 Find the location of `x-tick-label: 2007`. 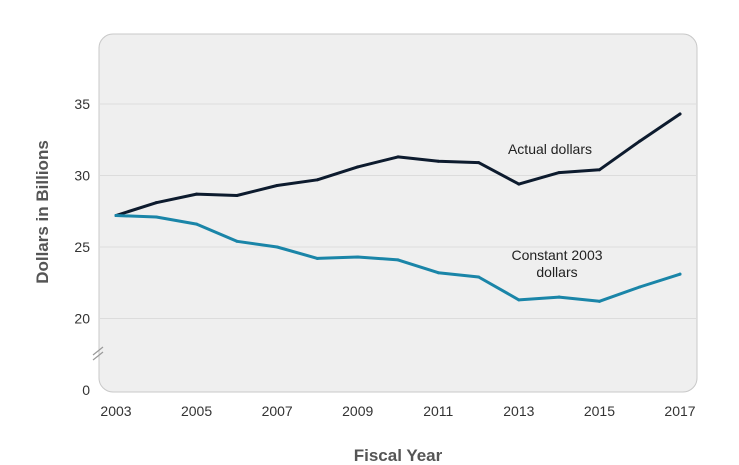

x-tick-label: 2007 is located at coordinates (277, 411).